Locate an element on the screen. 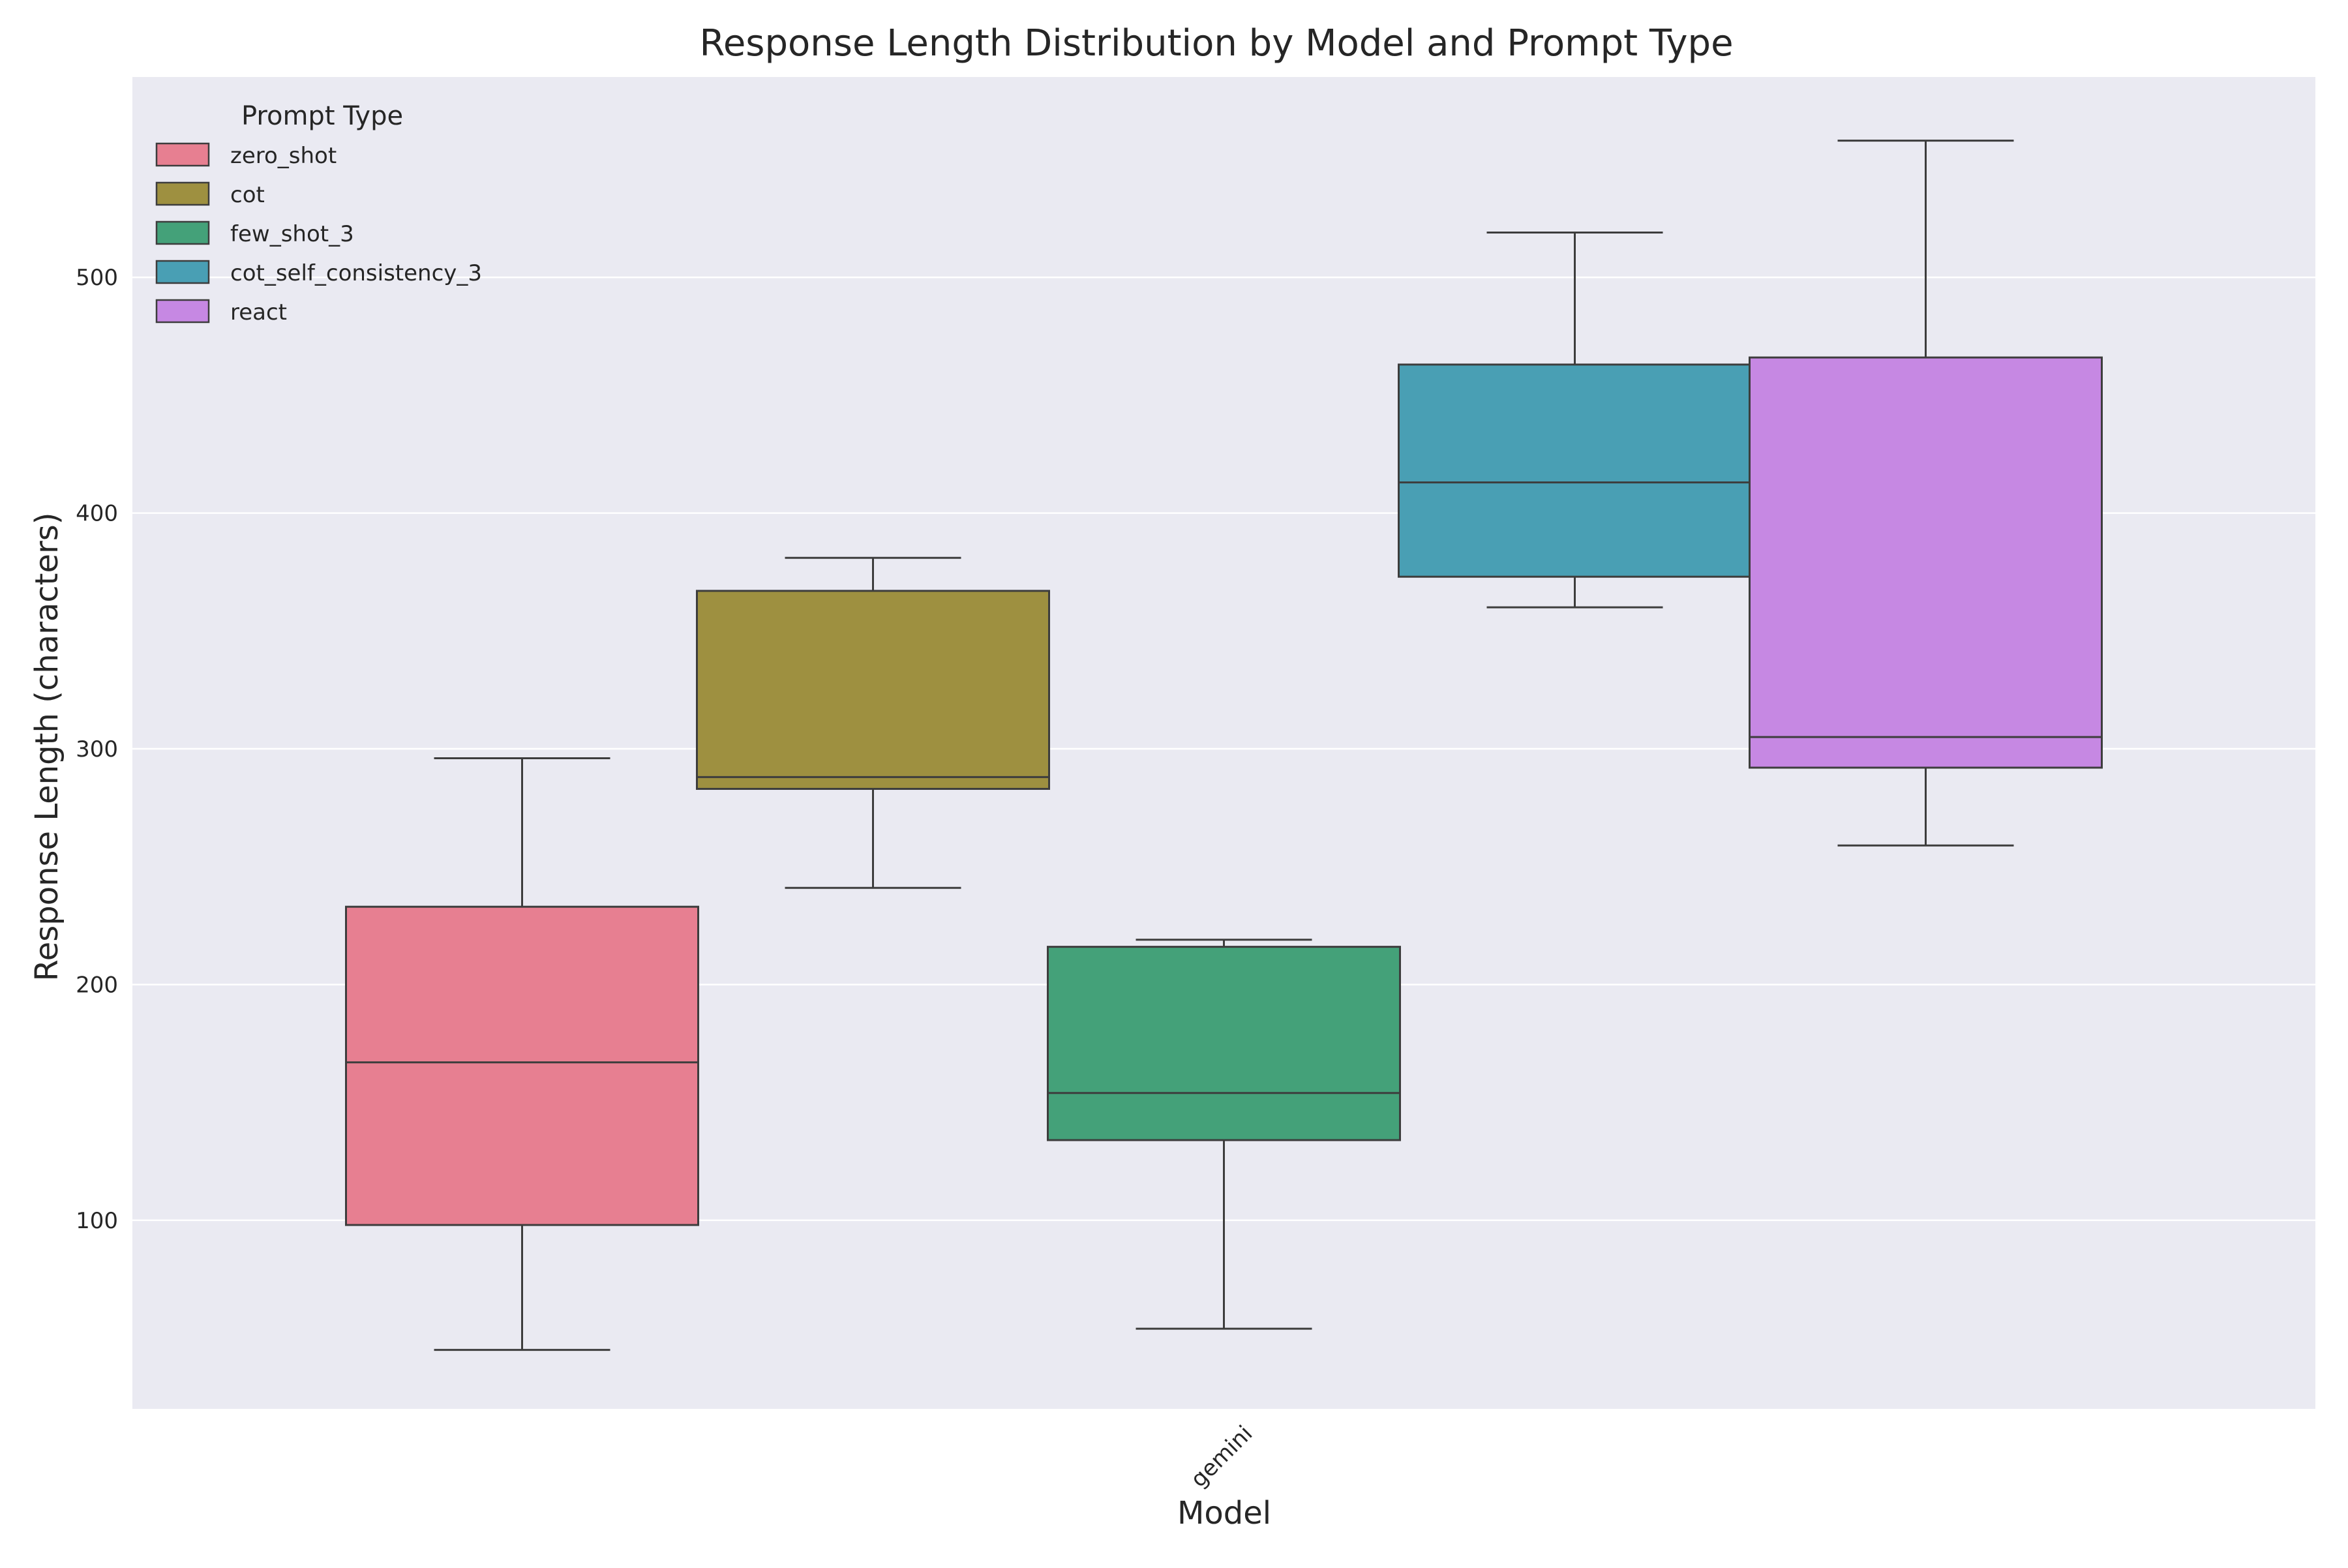 The height and width of the screenshot is (1568, 2348). legend-item-zero_shot: zero_shot is located at coordinates (246, 155).